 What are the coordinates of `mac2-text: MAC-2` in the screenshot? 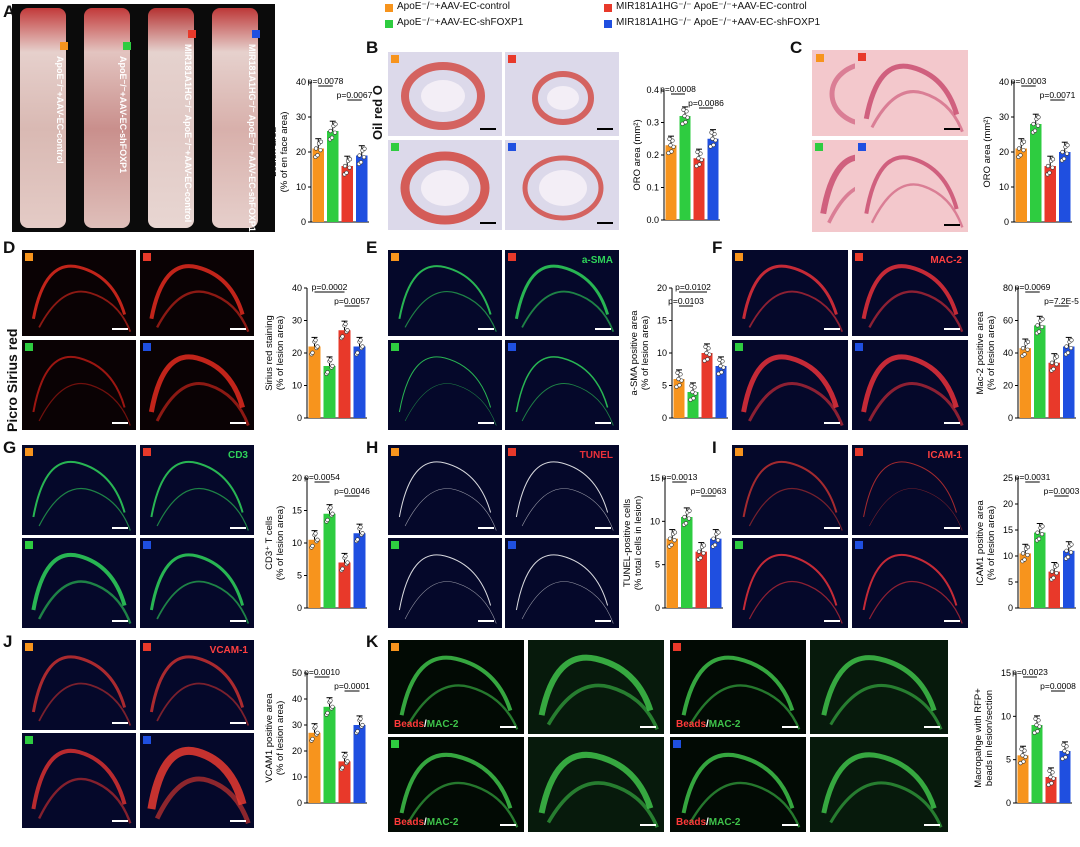 It's located at (724, 724).